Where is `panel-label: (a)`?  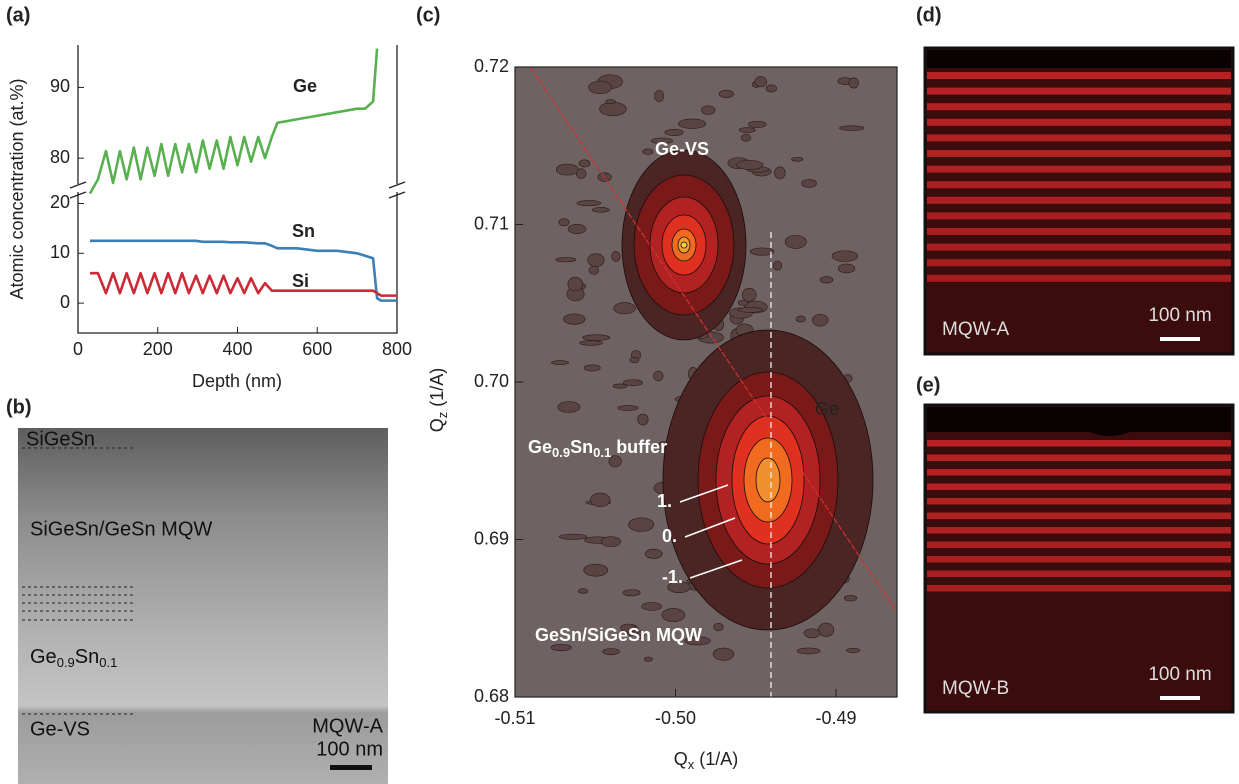
panel-label: (a) is located at coordinates (18, 15).